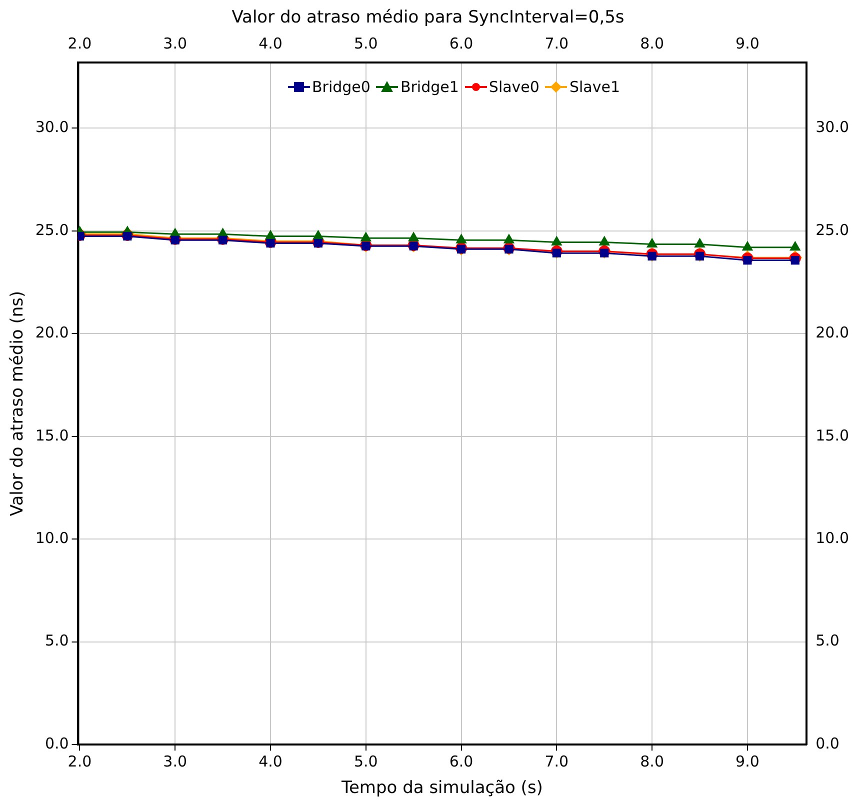  Describe the element at coordinates (833, 229) in the screenshot. I see `y2-tick-label: 25.0` at that location.